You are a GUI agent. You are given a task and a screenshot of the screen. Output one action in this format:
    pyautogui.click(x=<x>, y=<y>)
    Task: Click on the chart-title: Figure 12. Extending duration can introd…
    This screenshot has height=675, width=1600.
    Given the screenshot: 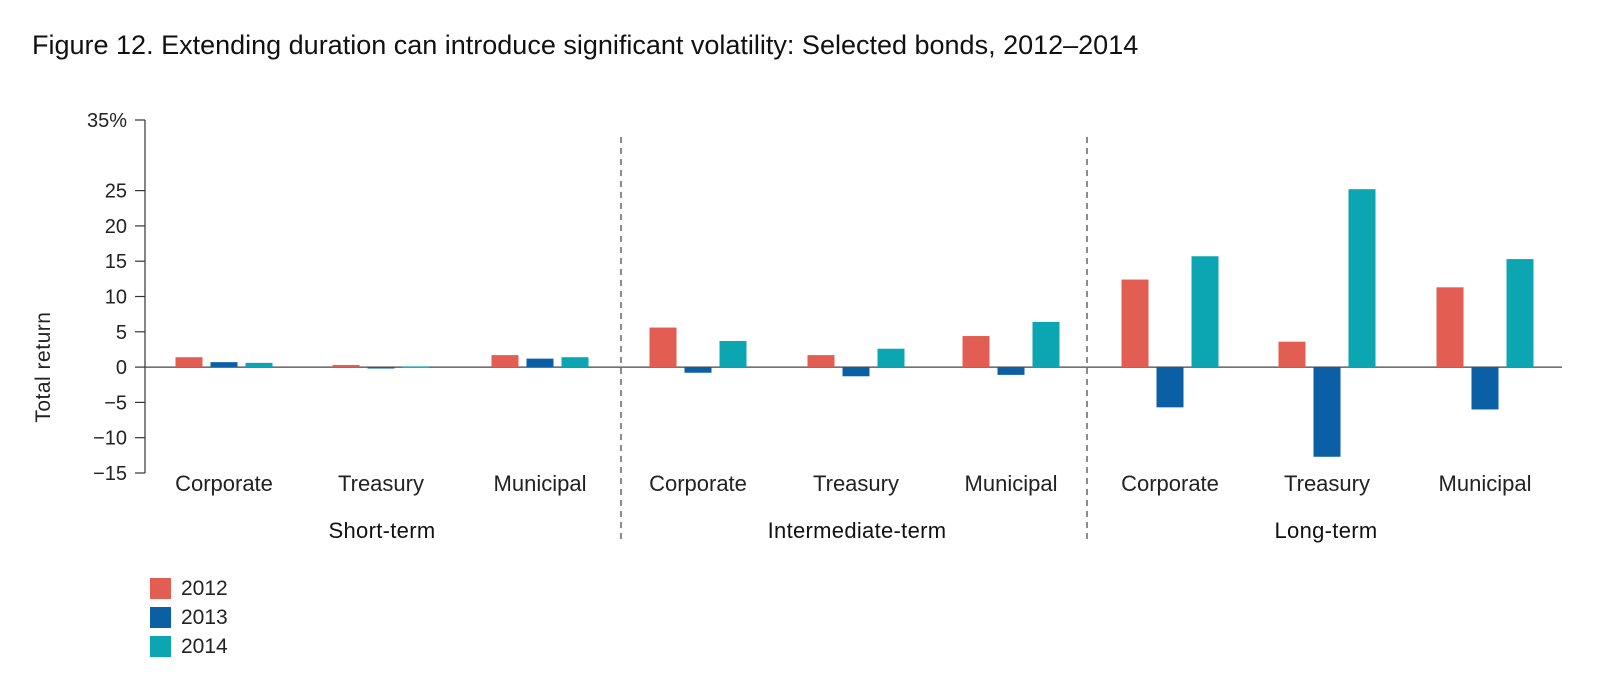 What is the action you would take?
    pyautogui.click(x=585, y=45)
    